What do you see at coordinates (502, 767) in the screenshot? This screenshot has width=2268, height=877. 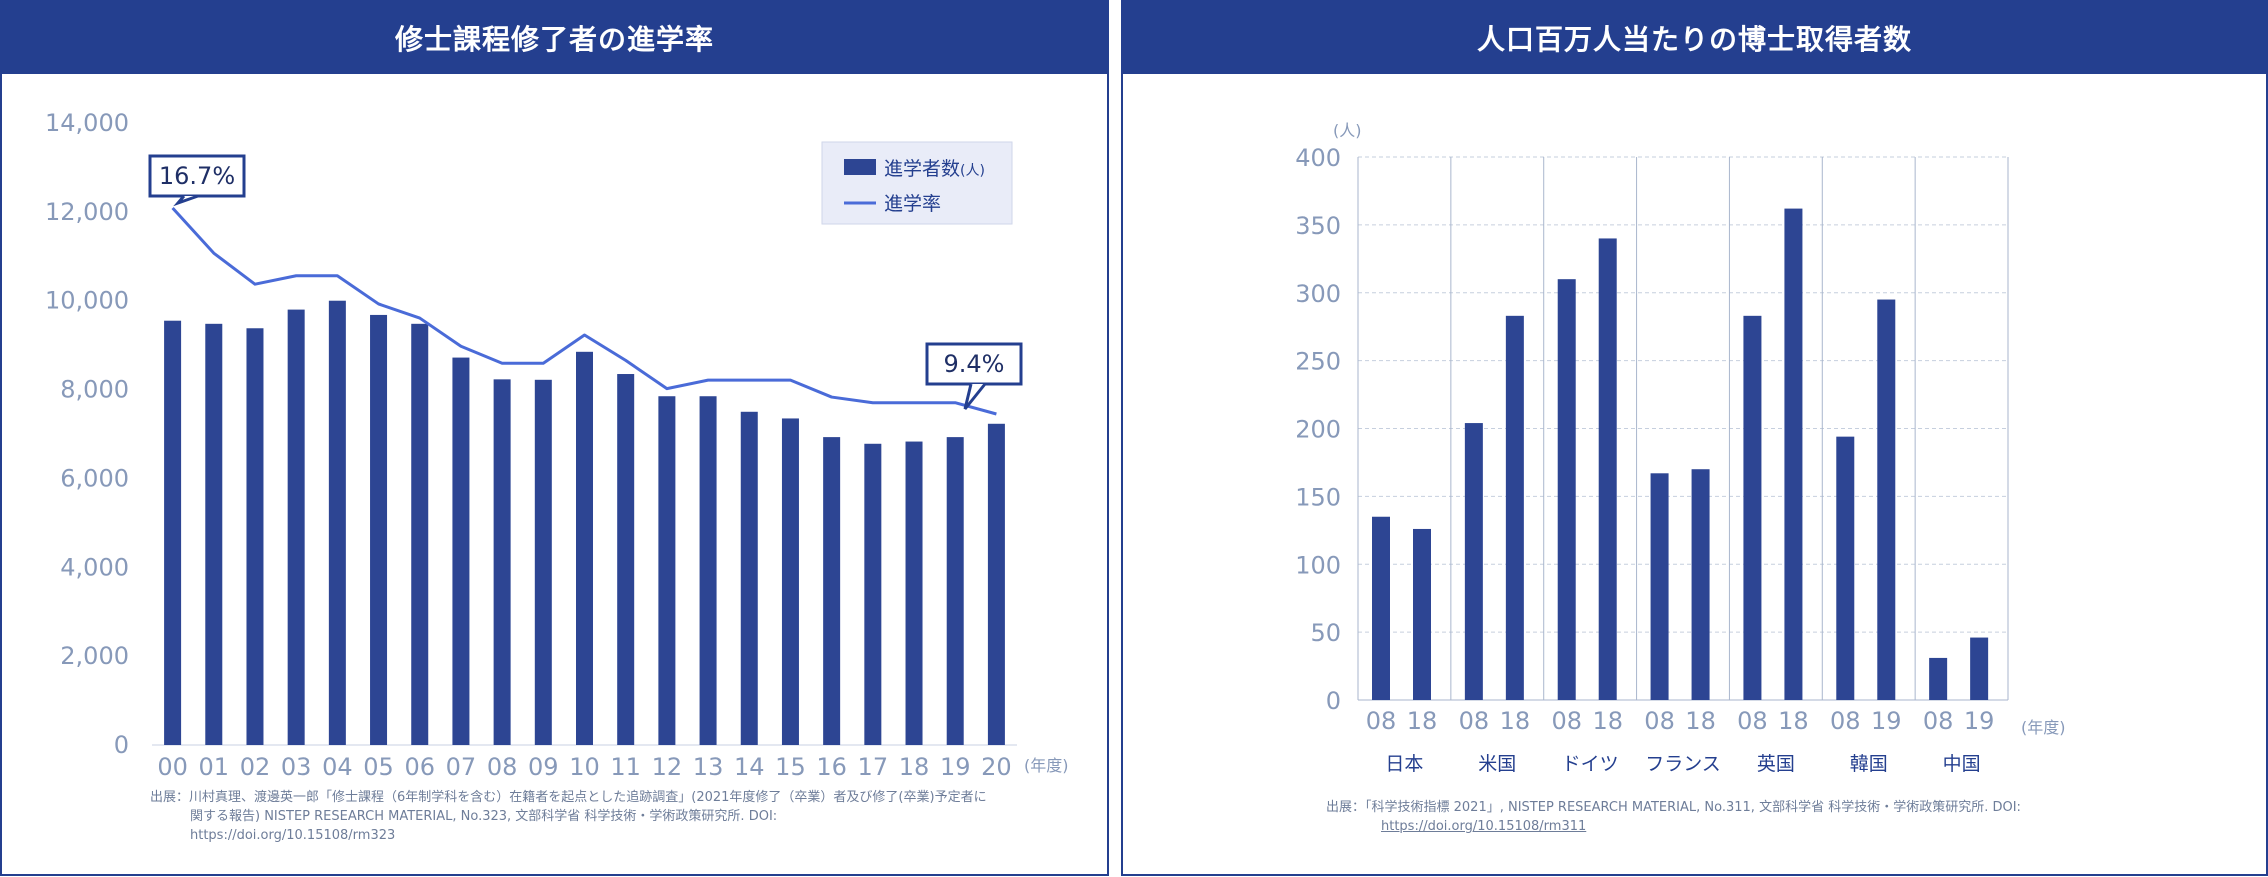 I see `x-tick-label: 08` at bounding box center [502, 767].